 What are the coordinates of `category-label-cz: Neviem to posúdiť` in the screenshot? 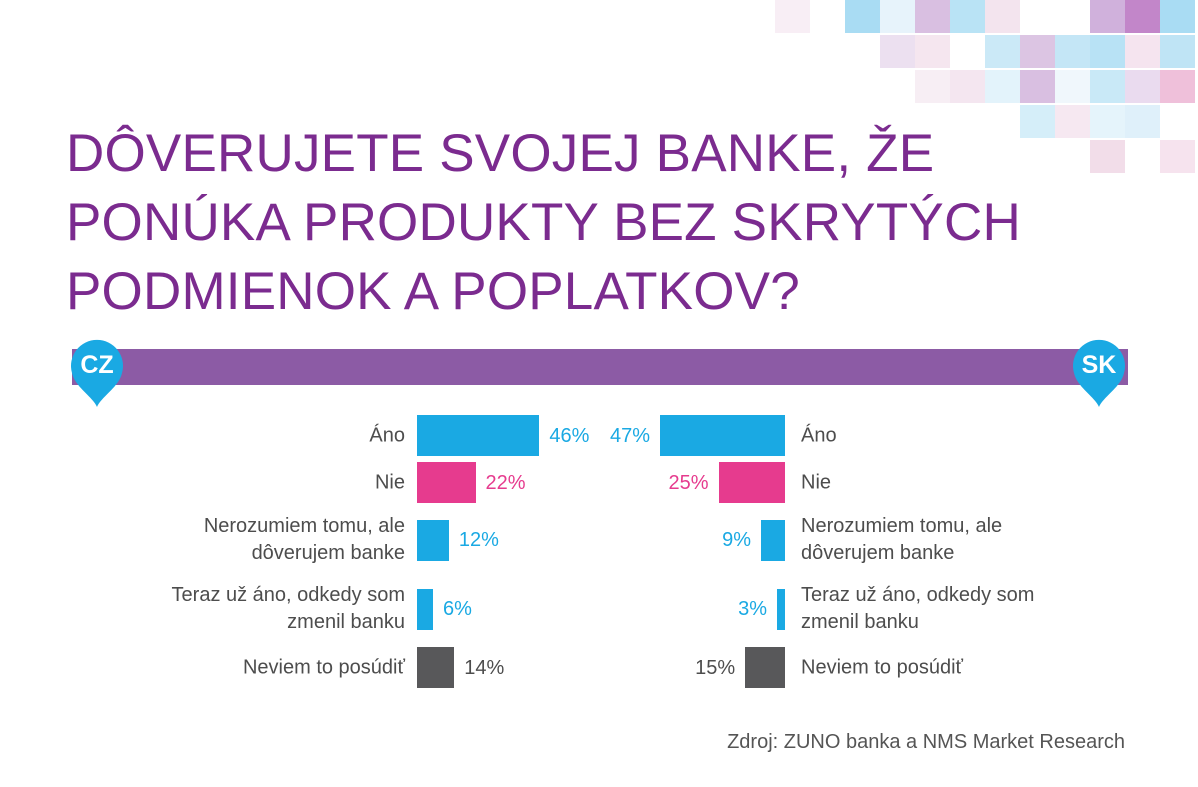 It's located at (323, 667).